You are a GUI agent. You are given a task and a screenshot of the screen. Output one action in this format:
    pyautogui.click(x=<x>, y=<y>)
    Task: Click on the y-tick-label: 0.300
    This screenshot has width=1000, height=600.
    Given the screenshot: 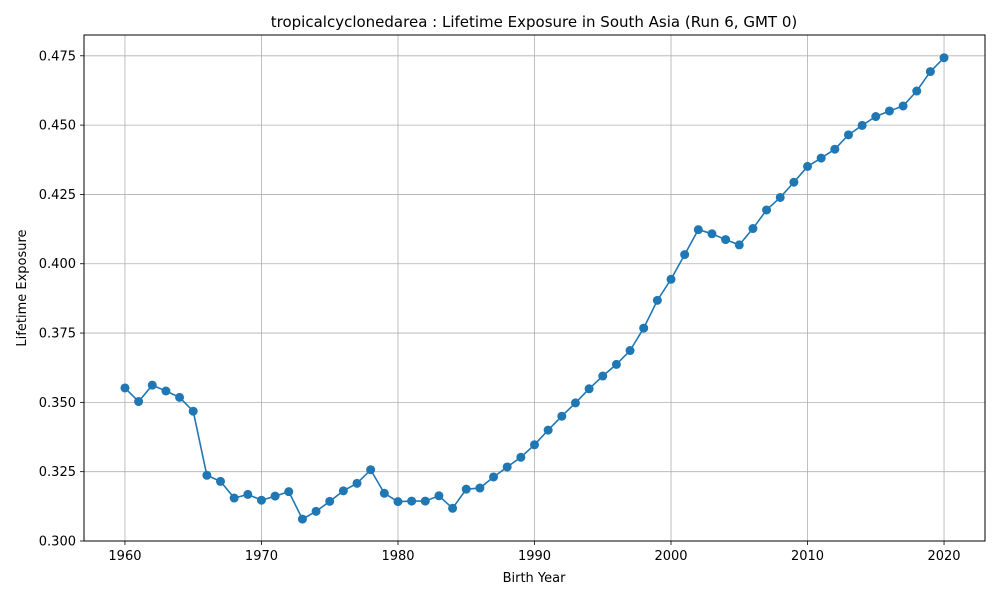 What is the action you would take?
    pyautogui.click(x=57, y=542)
    